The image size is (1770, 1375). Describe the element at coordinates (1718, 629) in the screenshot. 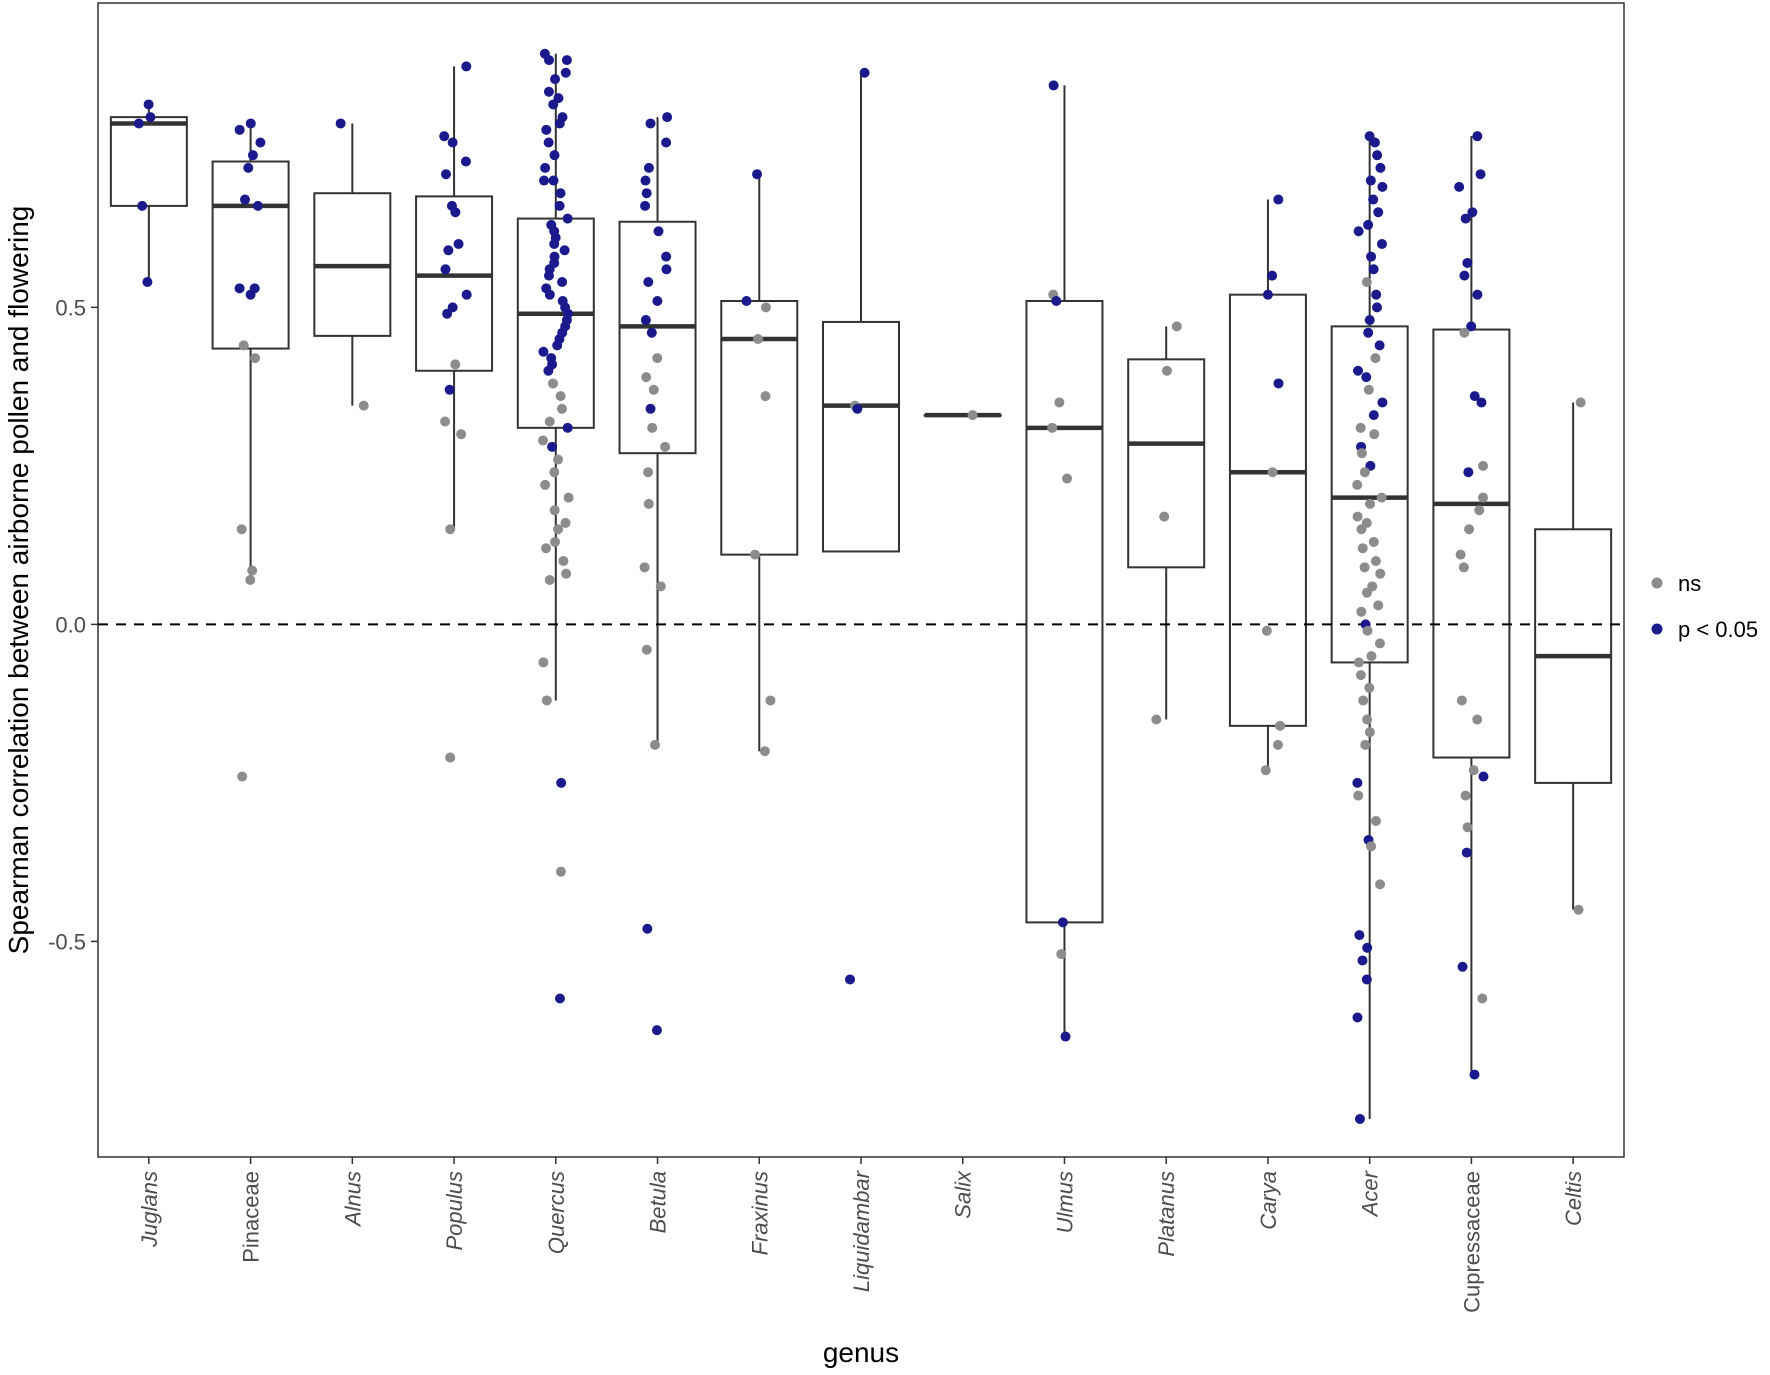

I see `legend-label-sig: p < 0.05` at that location.